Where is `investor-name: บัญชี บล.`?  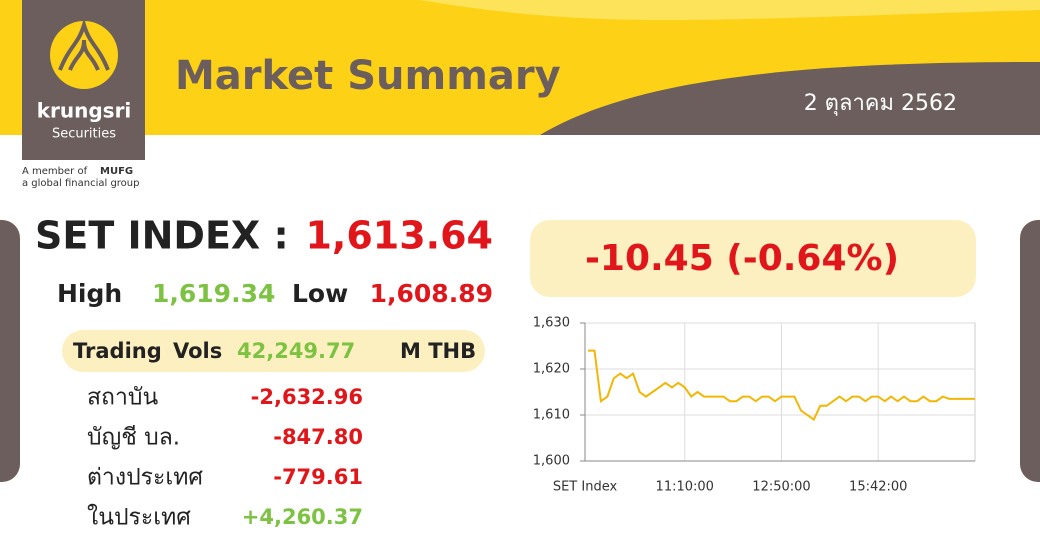 investor-name: บัญชี บล. is located at coordinates (133, 438).